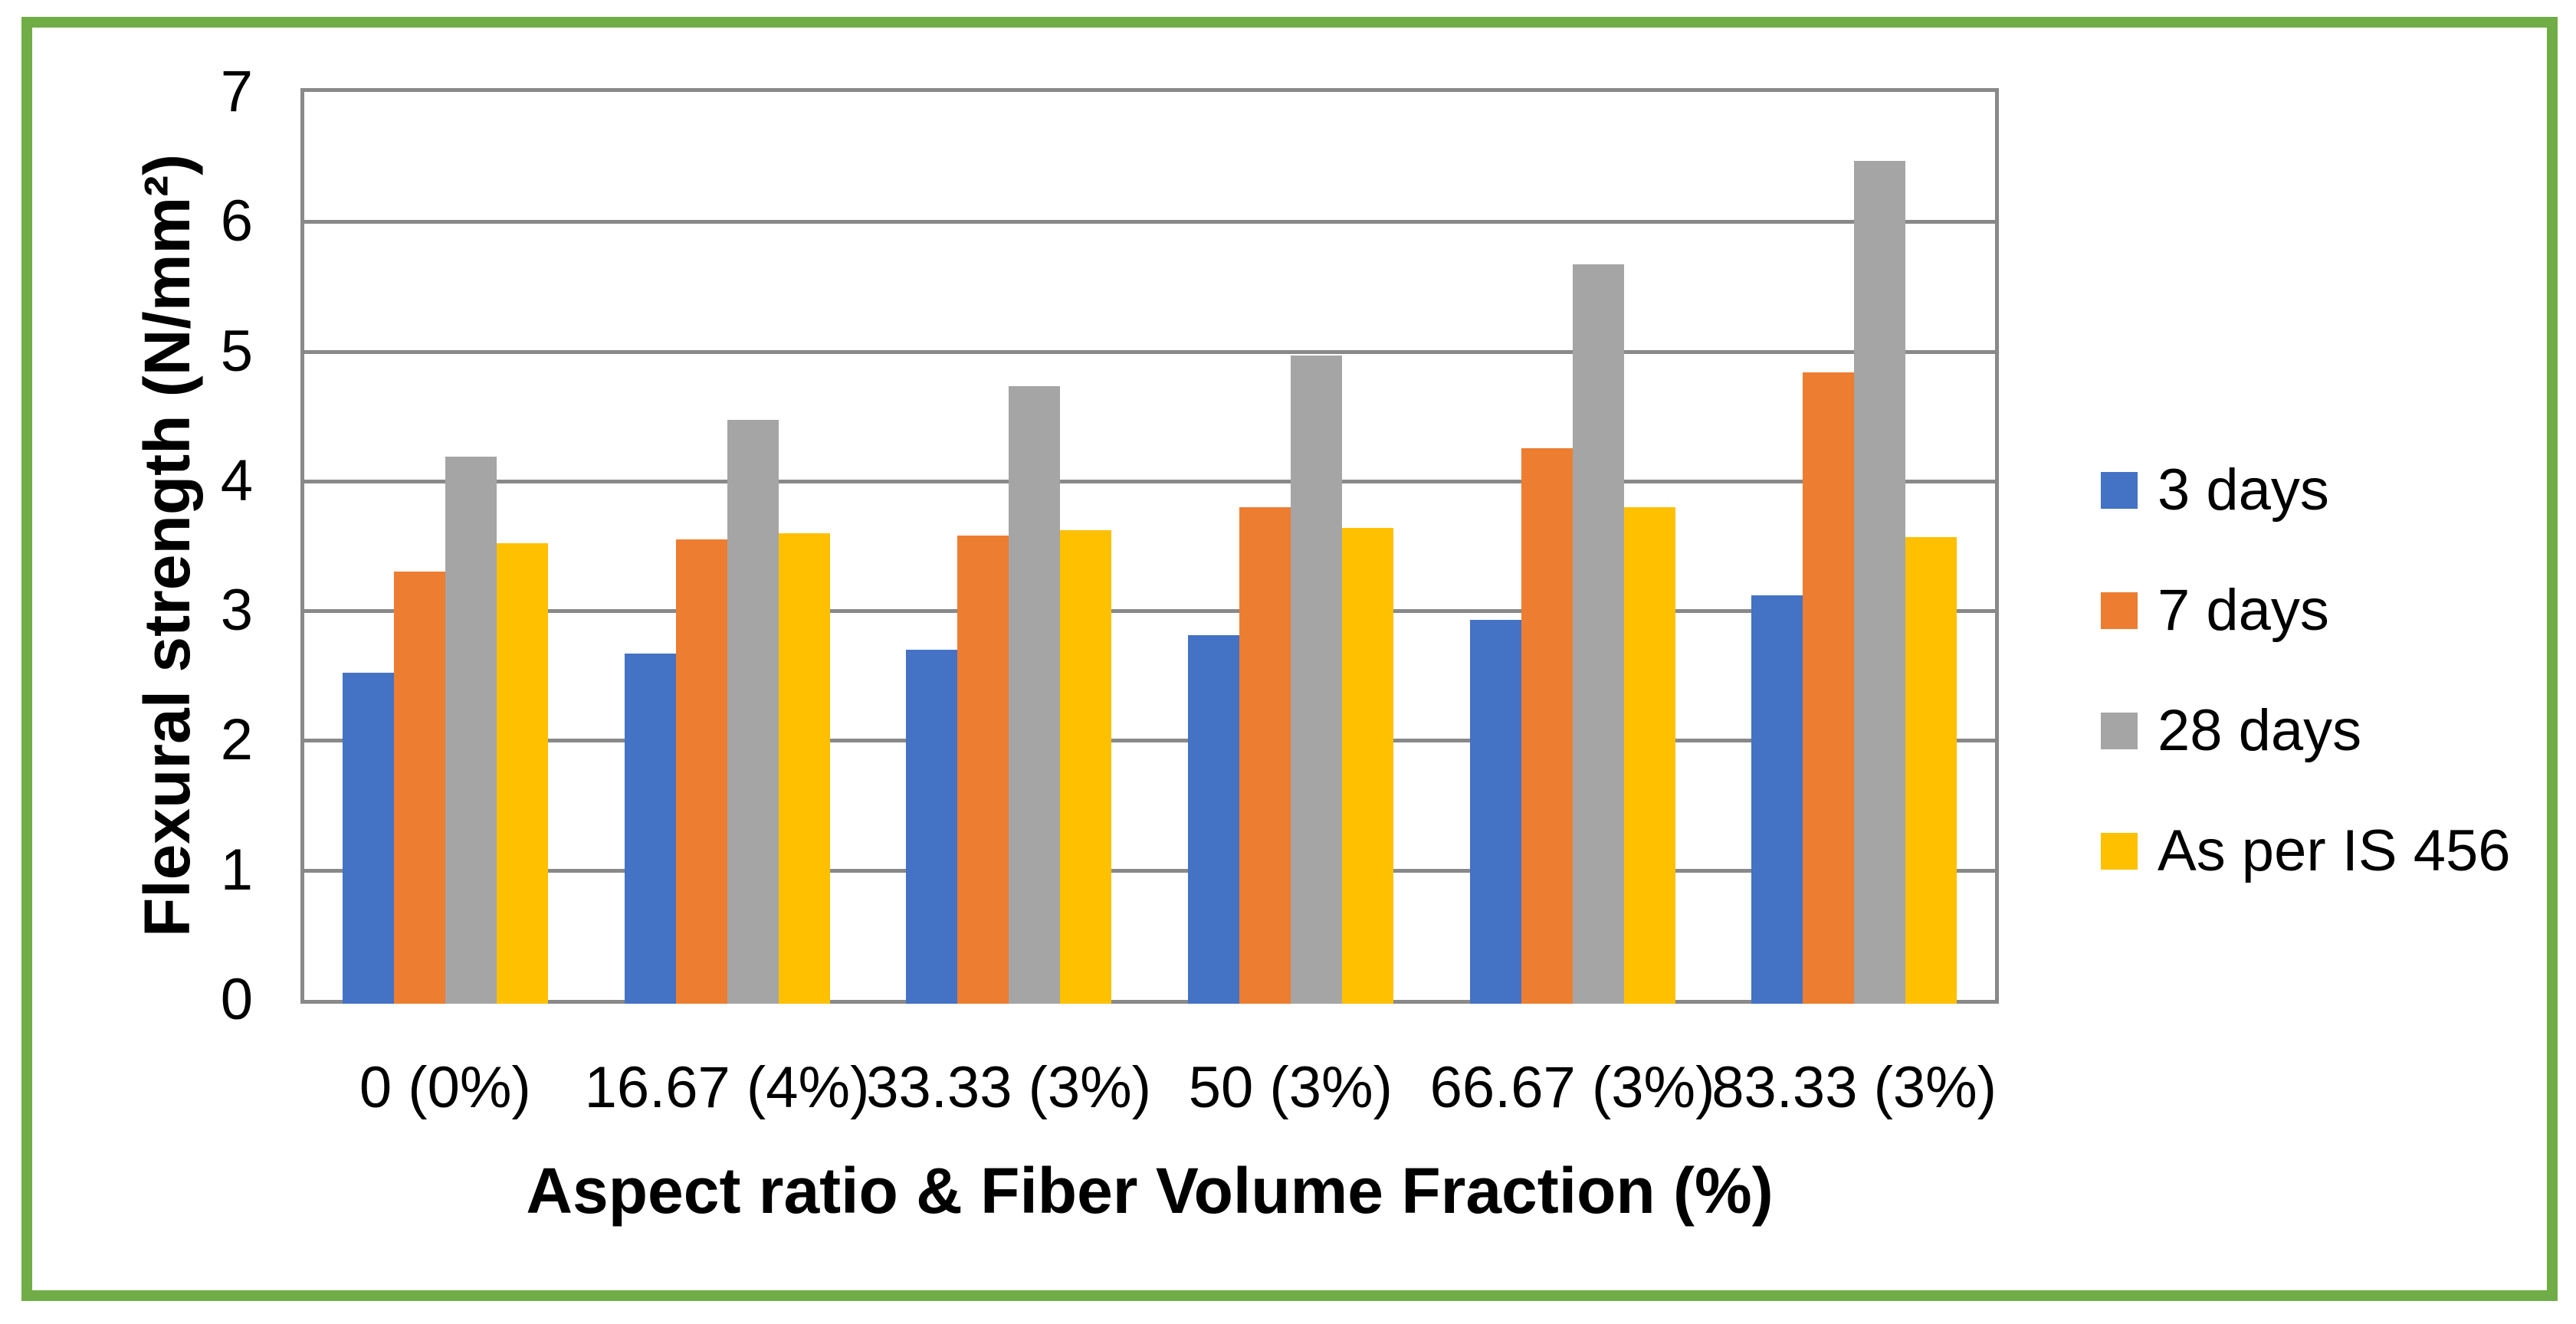 The height and width of the screenshot is (1324, 2576). I want to click on y-tick-label-0: 0, so click(236, 999).